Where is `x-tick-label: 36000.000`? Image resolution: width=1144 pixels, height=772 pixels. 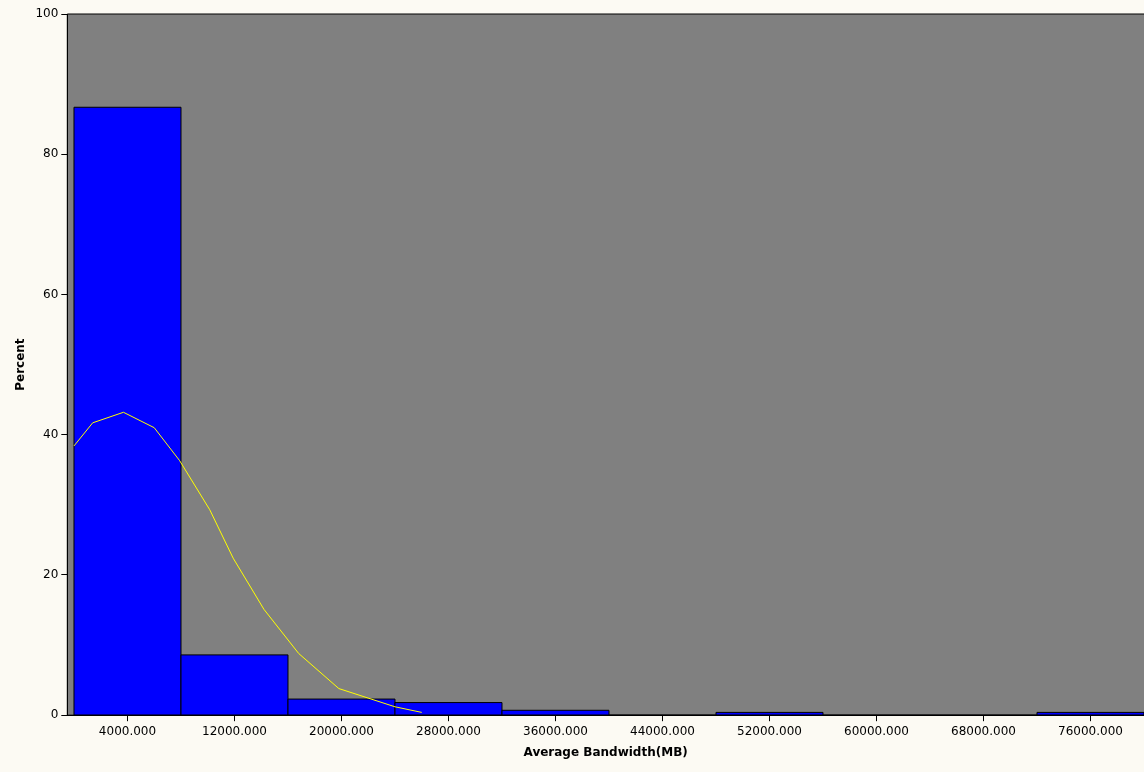 x-tick-label: 36000.000 is located at coordinates (555, 730).